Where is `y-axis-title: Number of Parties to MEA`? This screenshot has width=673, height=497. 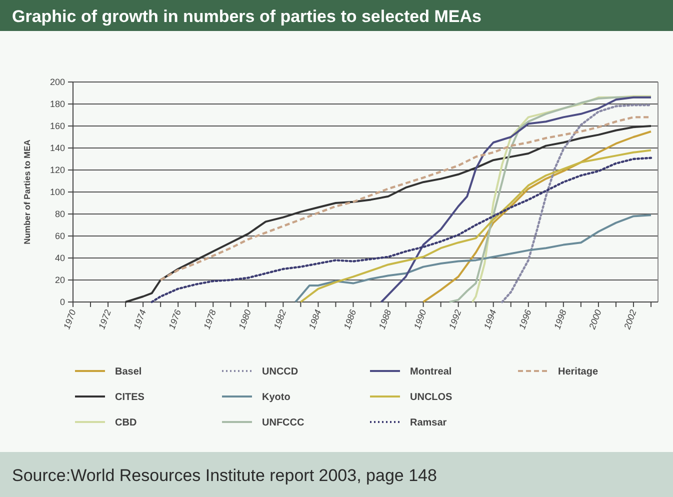
y-axis-title: Number of Parties to MEA is located at coordinates (27, 192).